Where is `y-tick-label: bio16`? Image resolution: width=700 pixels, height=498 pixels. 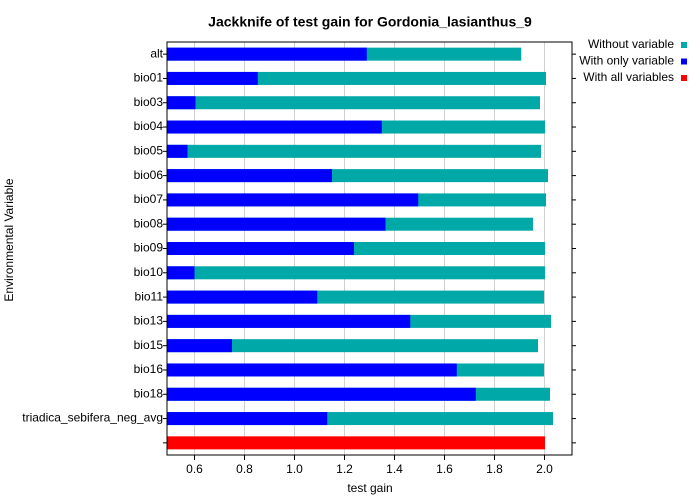 y-tick-label: bio16 is located at coordinates (149, 369).